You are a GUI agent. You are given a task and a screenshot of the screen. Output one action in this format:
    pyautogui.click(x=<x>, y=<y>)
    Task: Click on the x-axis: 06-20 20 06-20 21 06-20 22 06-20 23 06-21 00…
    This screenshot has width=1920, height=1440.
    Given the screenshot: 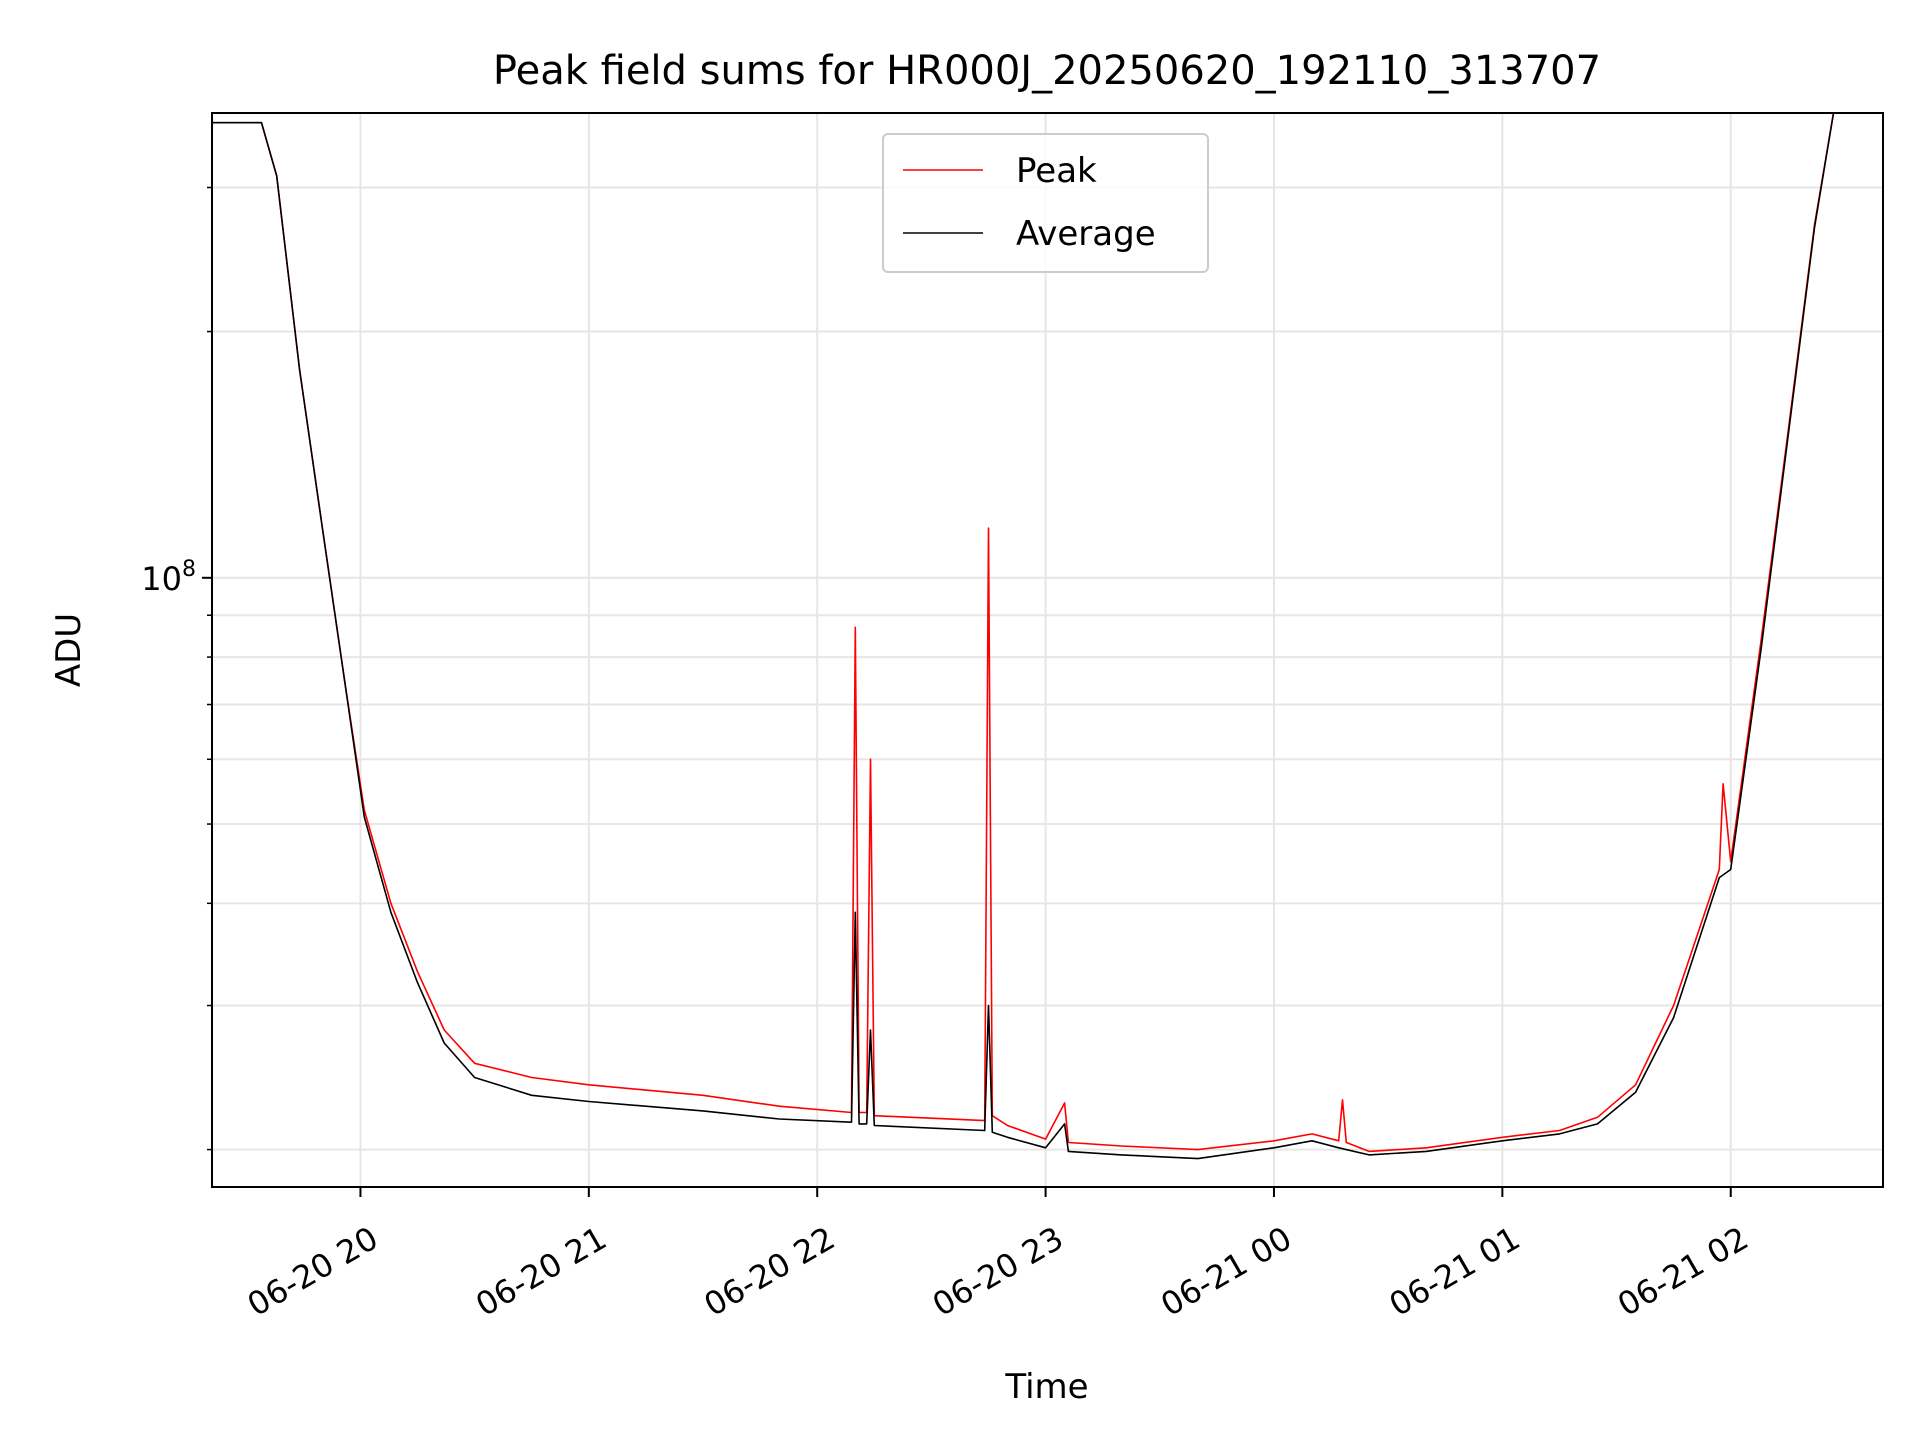 What is the action you would take?
    pyautogui.click(x=998, y=1255)
    